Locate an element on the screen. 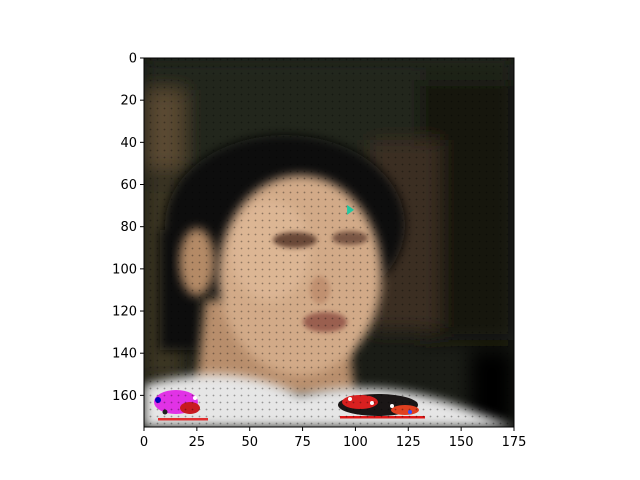 The width and height of the screenshot is (640, 480). y-tick-label: 80 is located at coordinates (128, 227).